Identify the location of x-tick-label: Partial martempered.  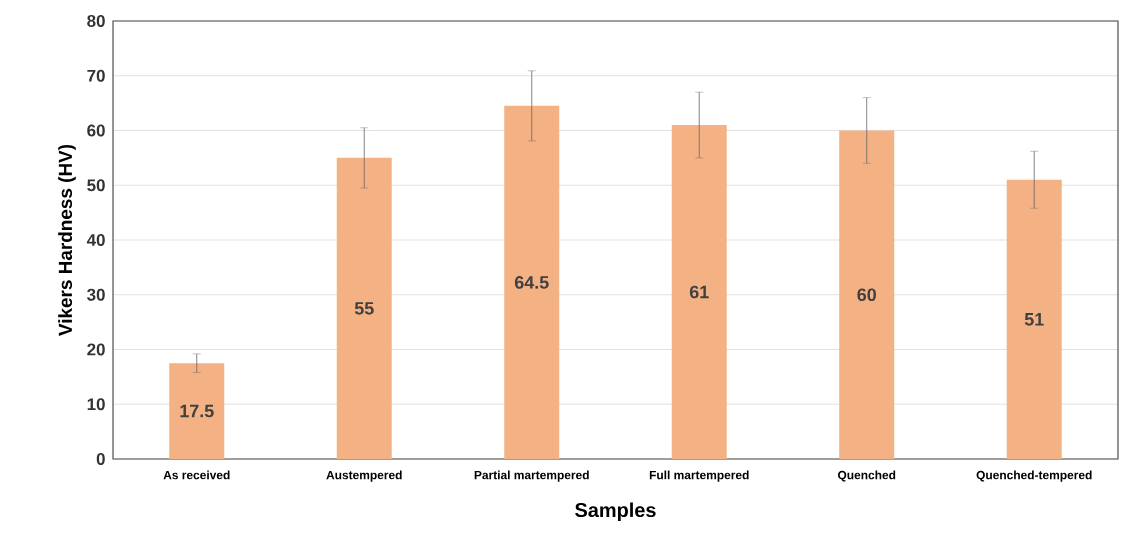
(531, 476).